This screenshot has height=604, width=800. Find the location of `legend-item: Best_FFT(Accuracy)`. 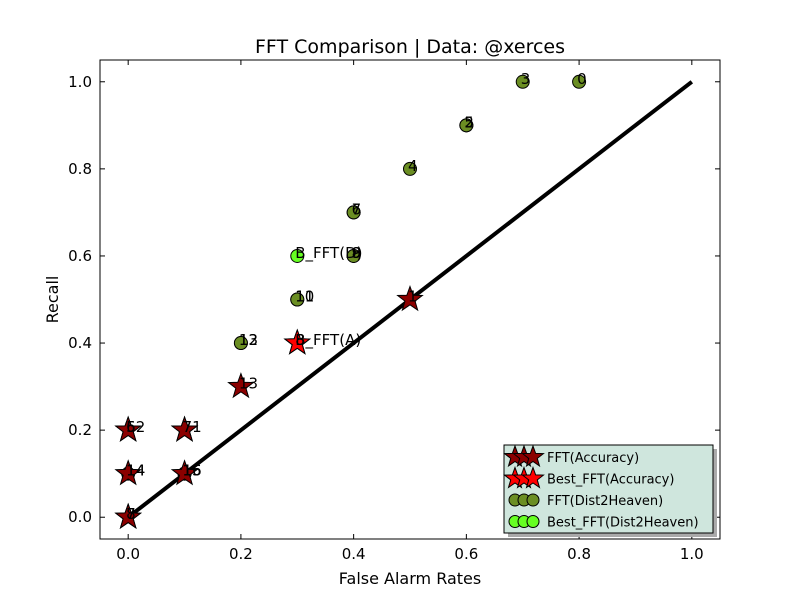

legend-item: Best_FFT(Accuracy) is located at coordinates (588, 477).